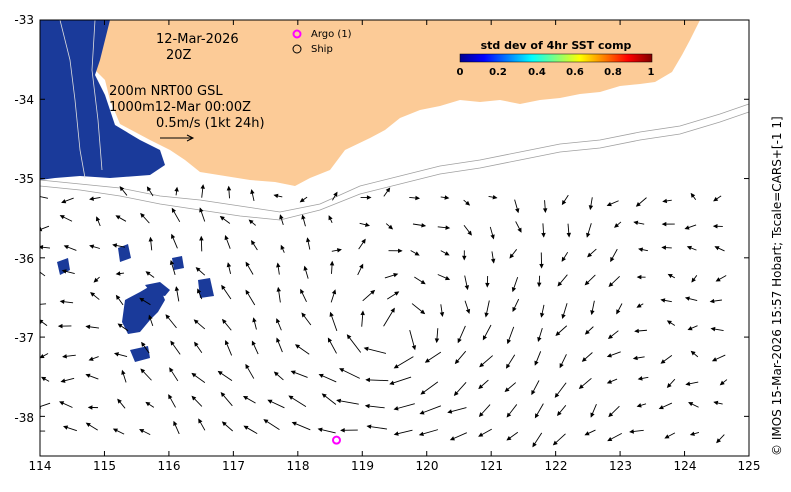 The image size is (791, 492). What do you see at coordinates (104, 466) in the screenshot?
I see `x-tick-label: 115` at bounding box center [104, 466].